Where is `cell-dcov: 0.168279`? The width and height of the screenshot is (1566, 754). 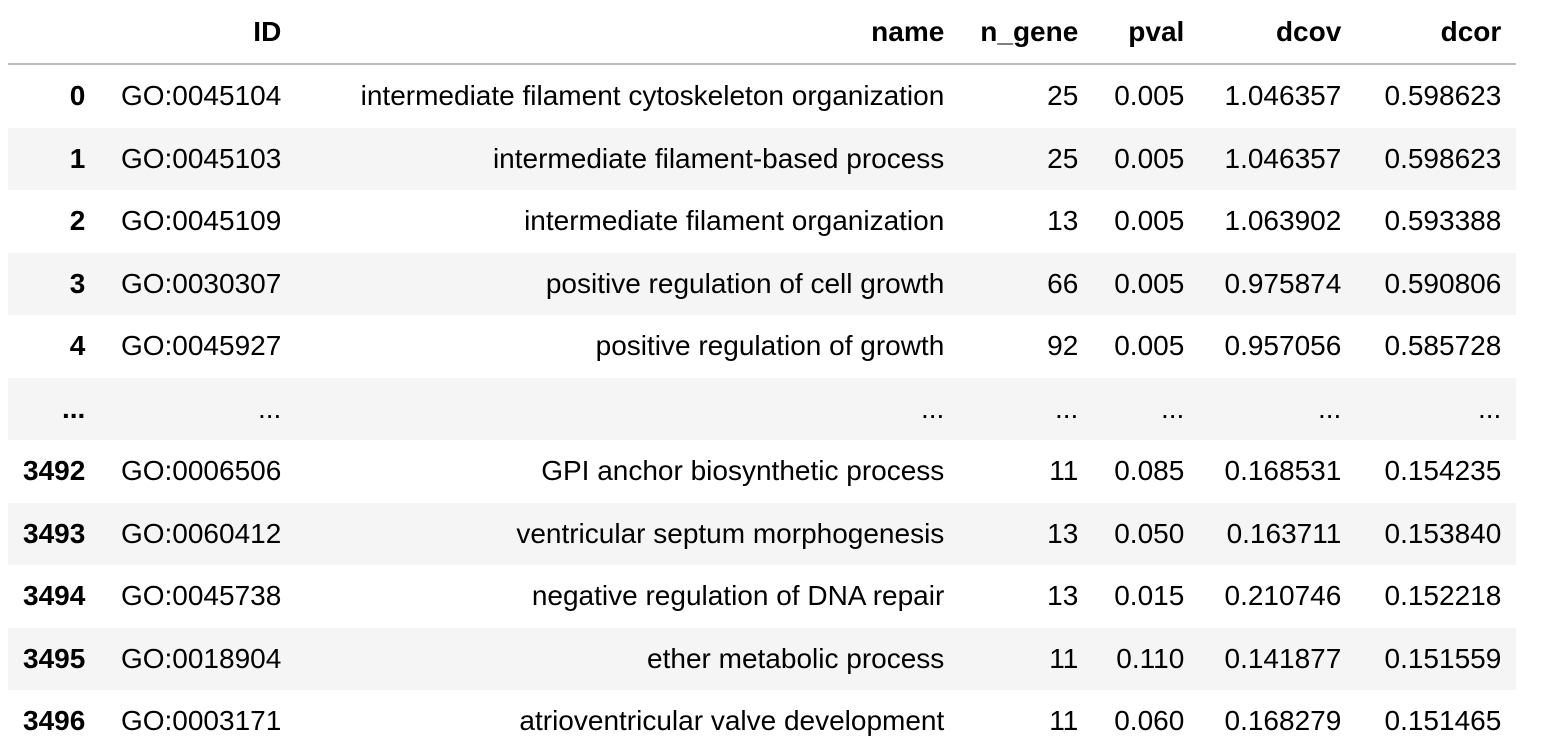 cell-dcov: 0.168279 is located at coordinates (1283, 721).